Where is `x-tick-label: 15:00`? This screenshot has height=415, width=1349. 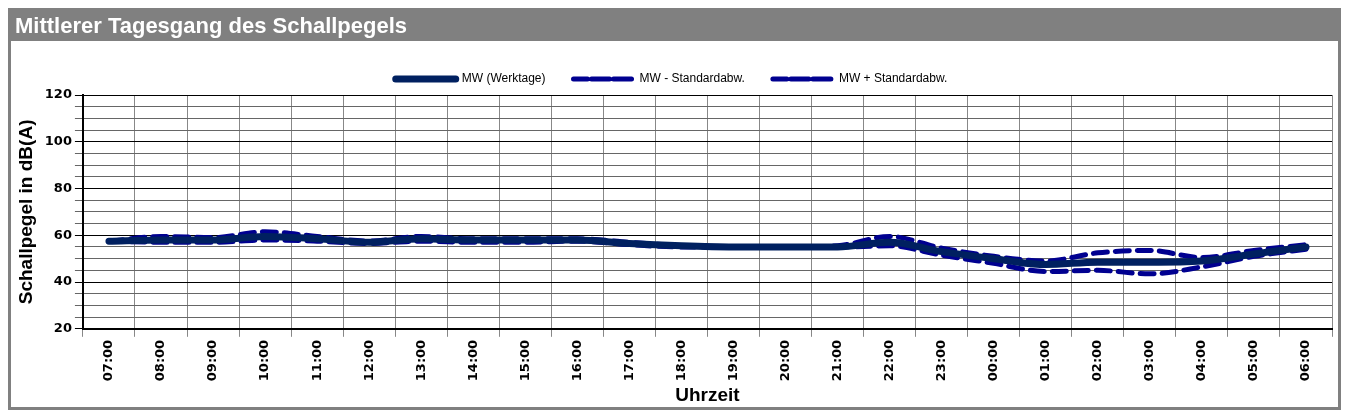
x-tick-label: 15:00 is located at coordinates (524, 360).